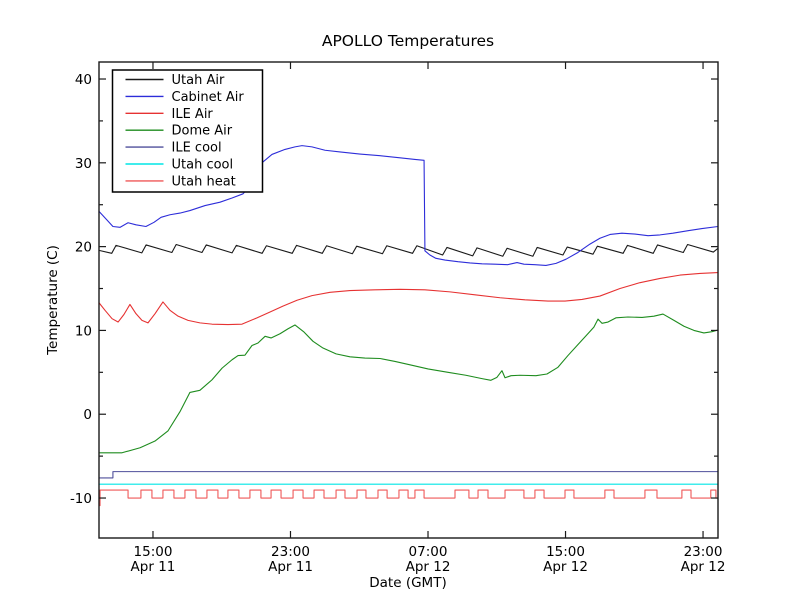 This screenshot has height=600, width=800. I want to click on y-axis-label: Temperature (C), so click(53, 300).